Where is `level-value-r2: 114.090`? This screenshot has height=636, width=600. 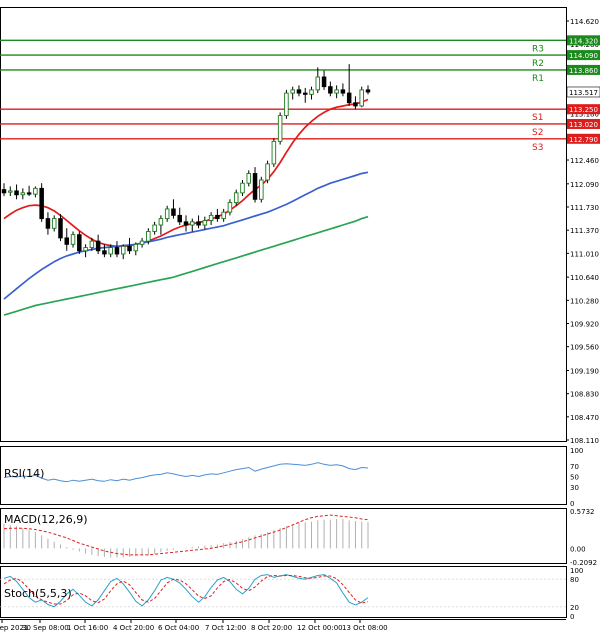
level-value-r2: 114.090 is located at coordinates (583, 56).